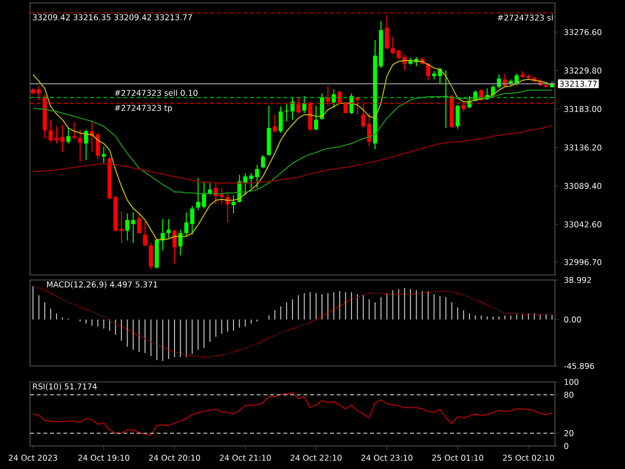  Describe the element at coordinates (579, 366) in the screenshot. I see `y-tick-label: -45.896` at that location.